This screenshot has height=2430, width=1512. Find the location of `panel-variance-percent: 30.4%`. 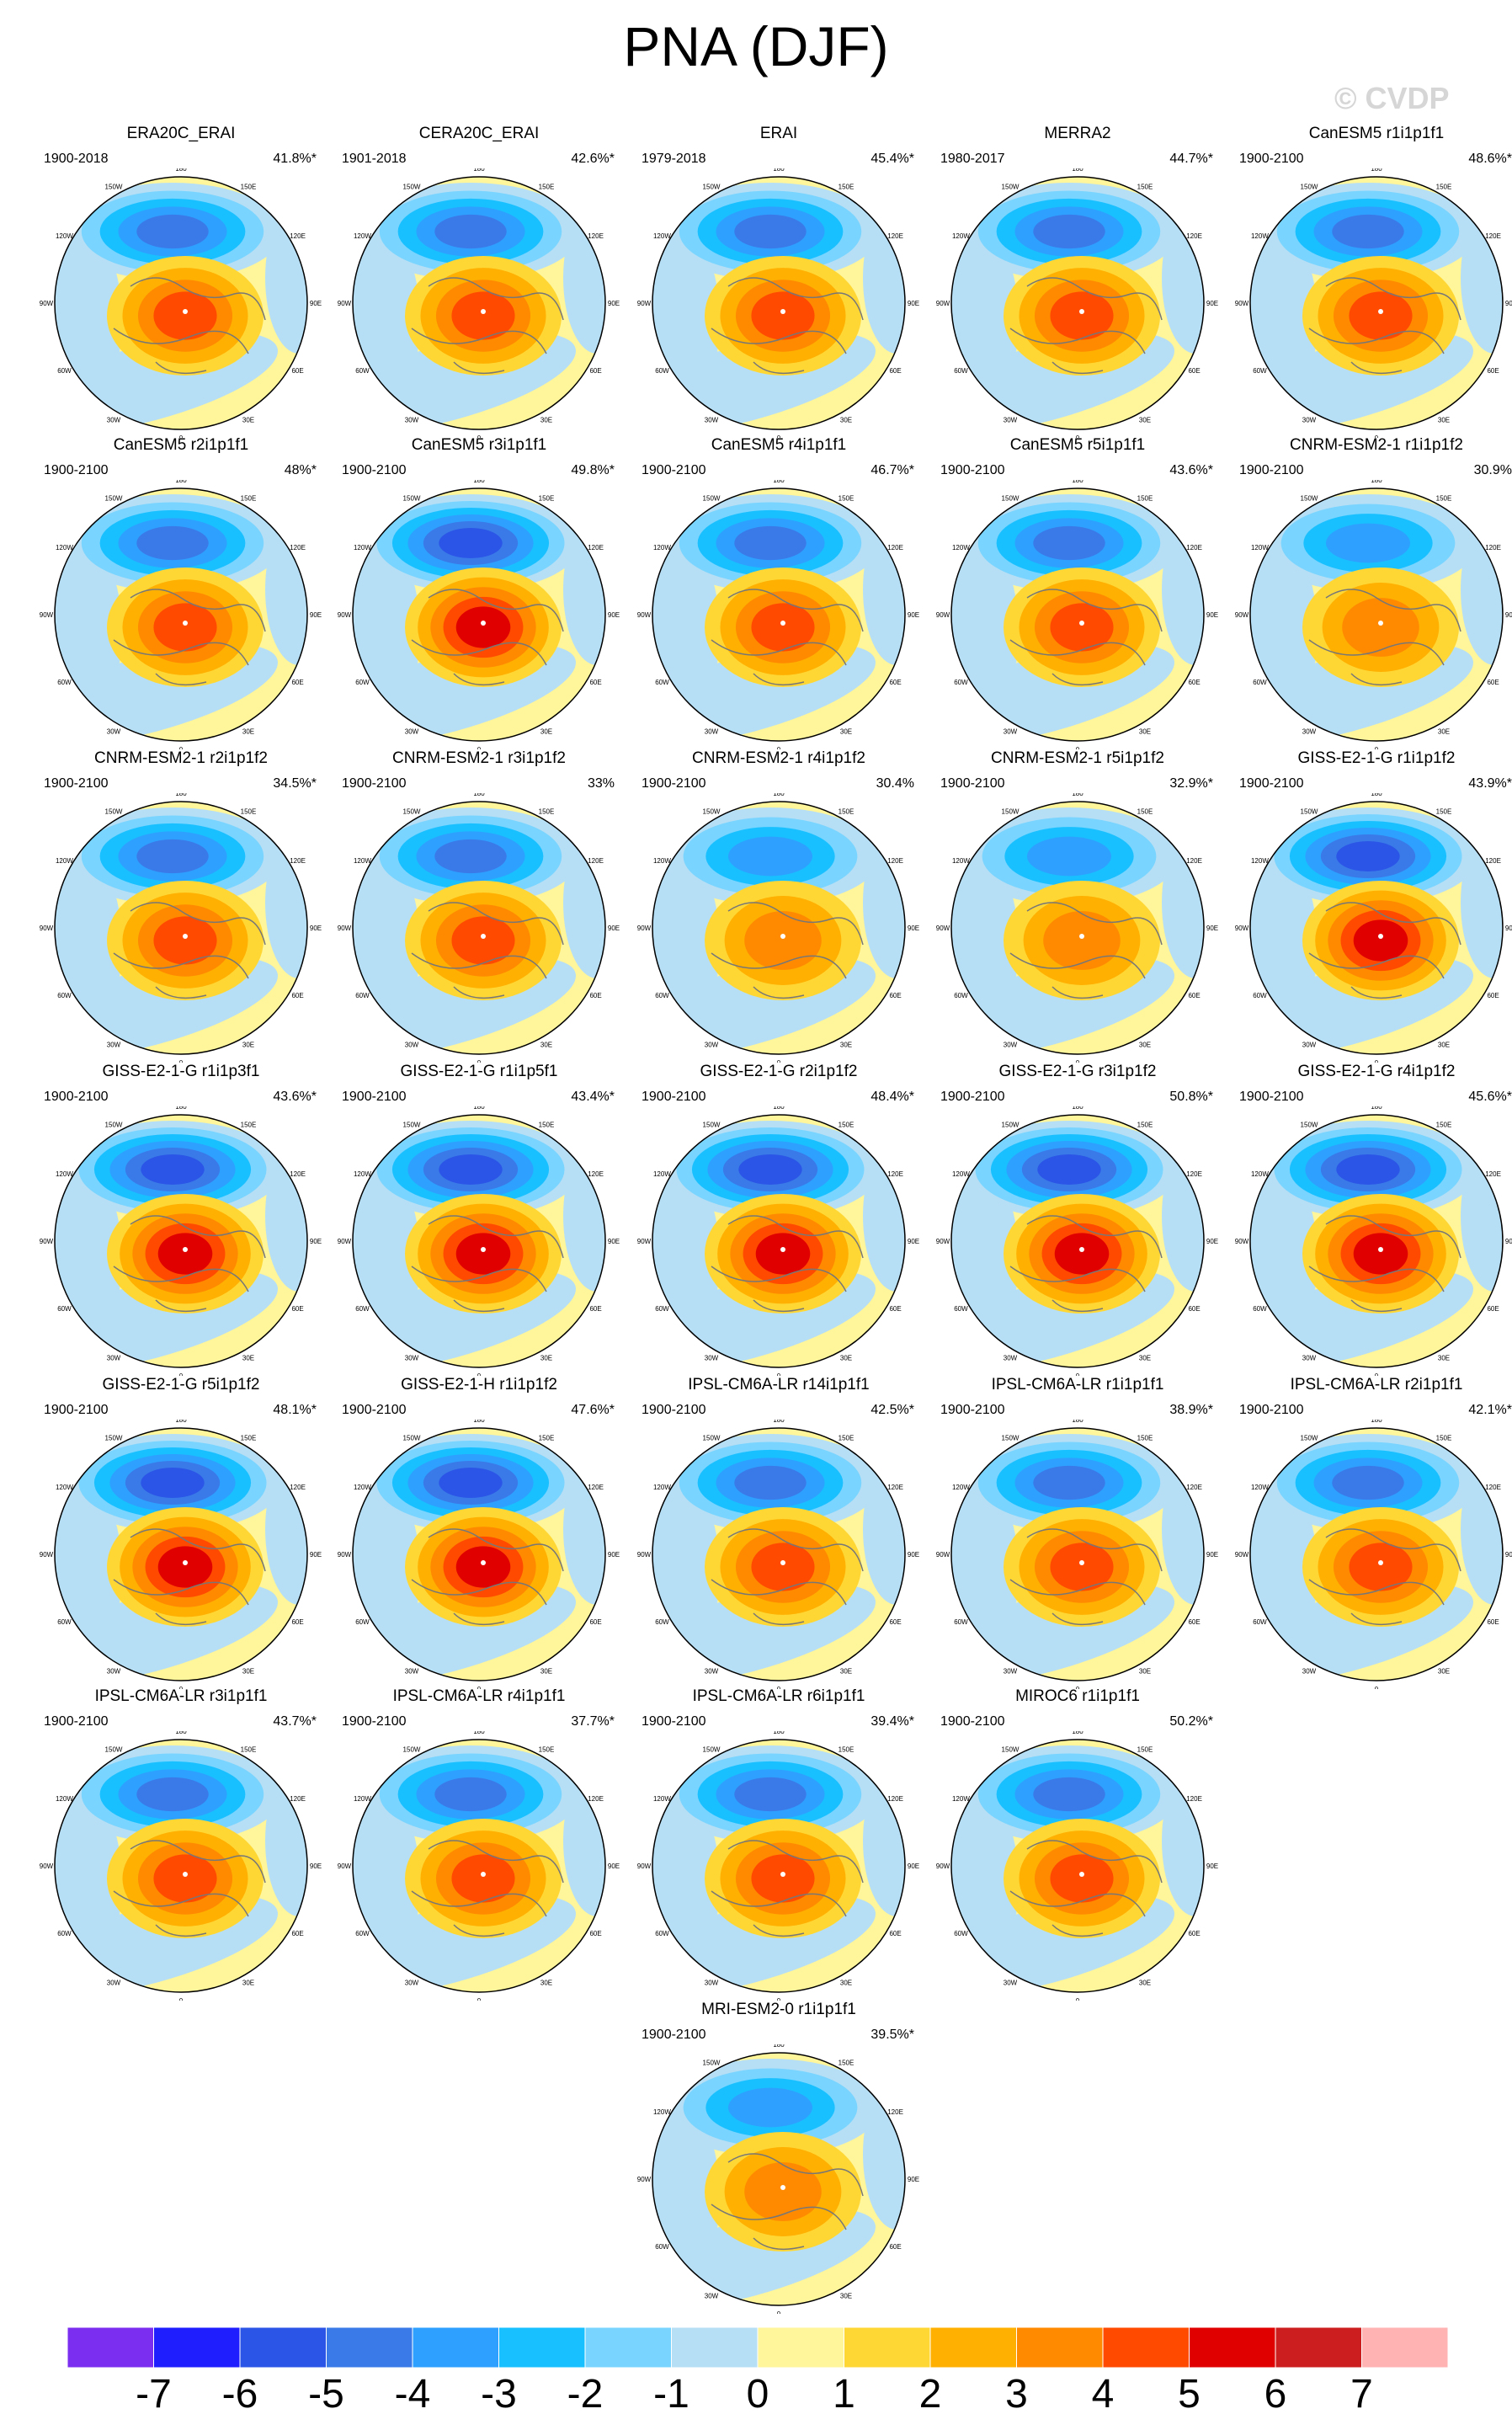

panel-variance-percent: 30.4% is located at coordinates (895, 783).